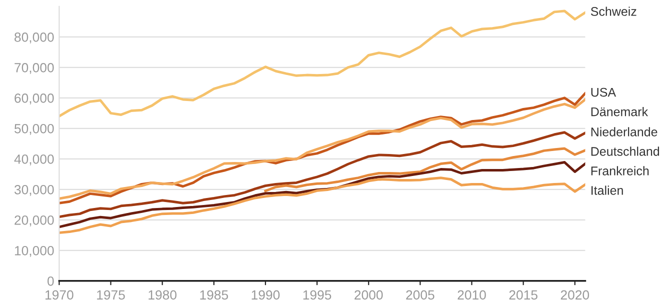  Describe the element at coordinates (60, 295) in the screenshot. I see `x-tick-label: 1970` at that location.